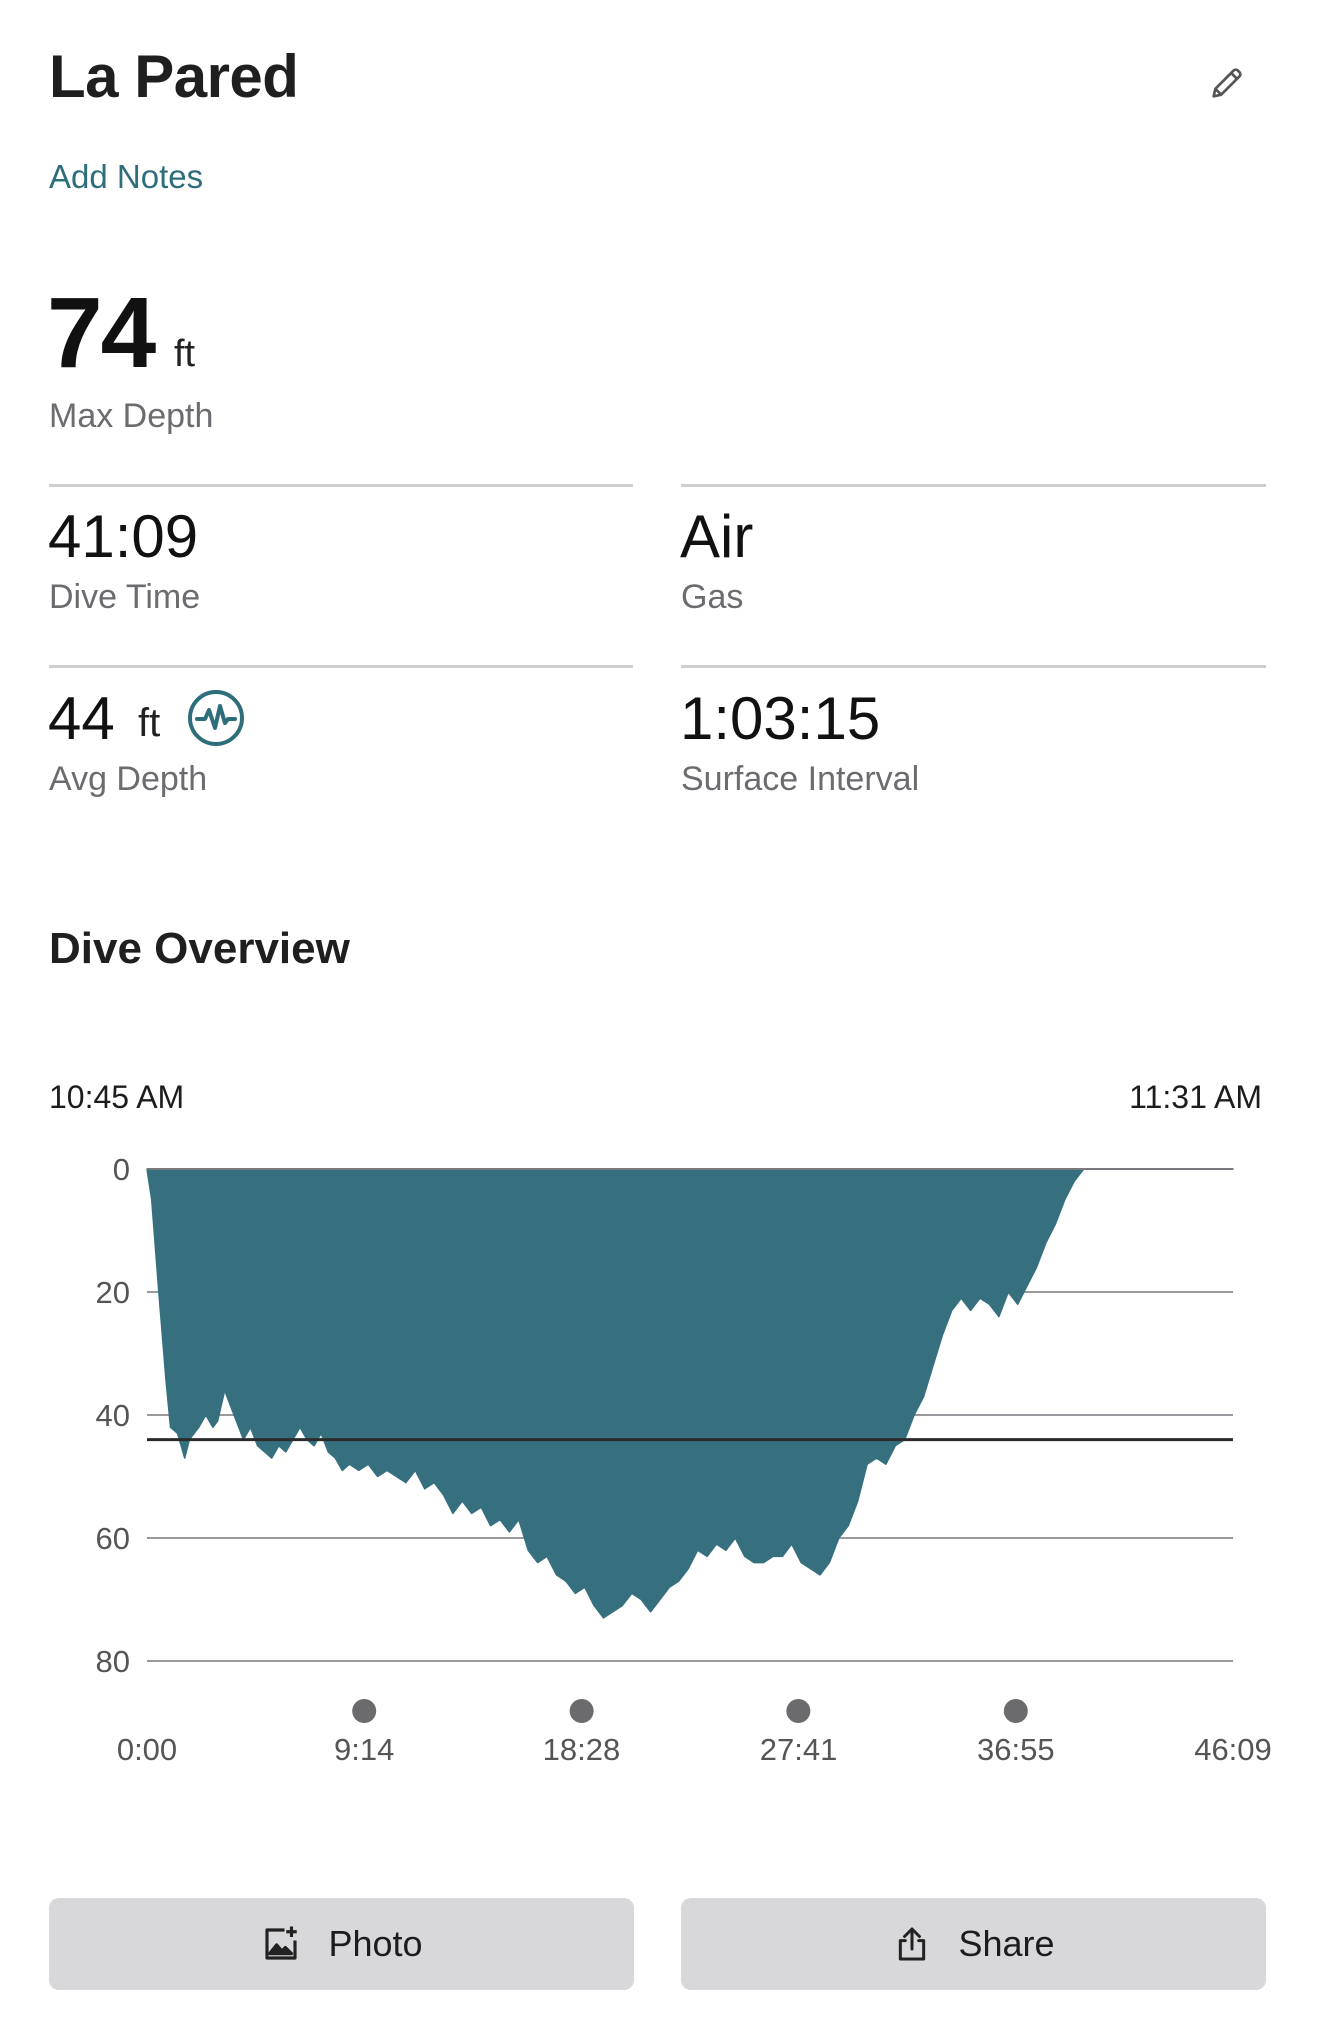 This screenshot has height=2032, width=1320. I want to click on pencil-icon, so click(1227, 83).